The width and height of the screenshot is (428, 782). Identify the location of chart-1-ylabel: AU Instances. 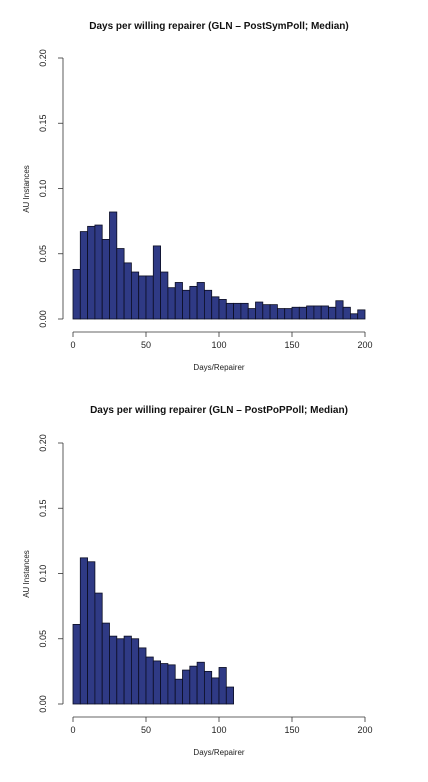
(26, 189).